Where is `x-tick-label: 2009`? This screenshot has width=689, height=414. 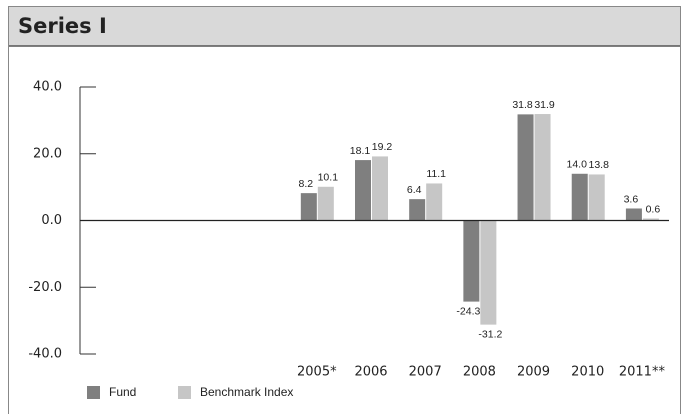 x-tick-label: 2009 is located at coordinates (533, 372).